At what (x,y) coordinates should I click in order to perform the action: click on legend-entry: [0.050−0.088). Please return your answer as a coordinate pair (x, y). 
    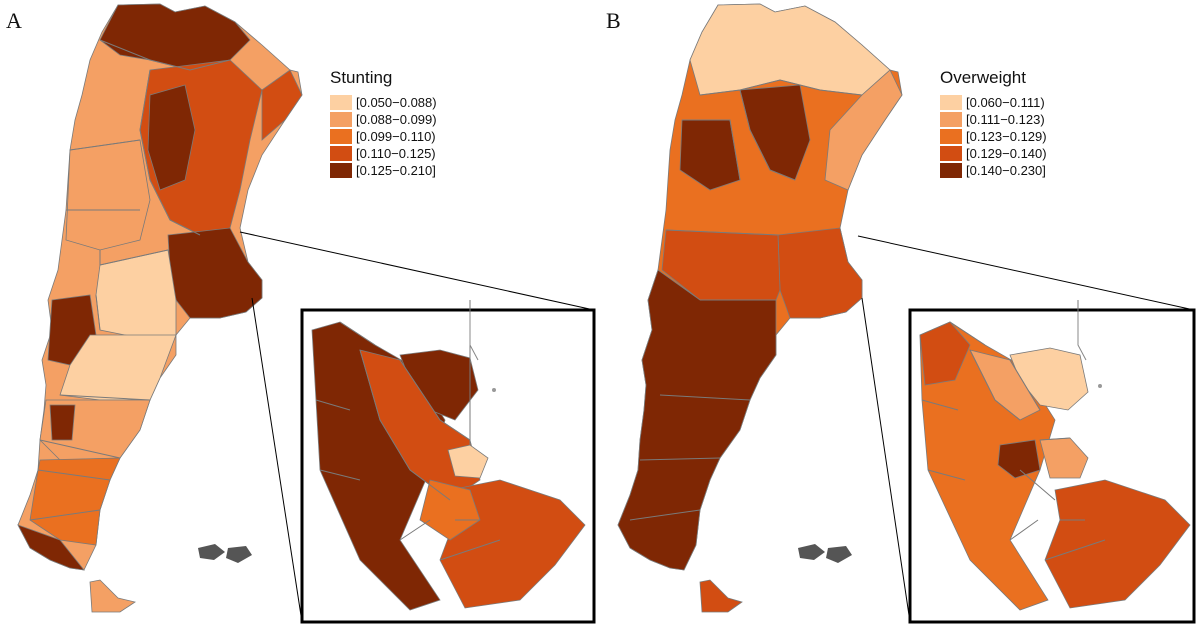
    Looking at the image, I should click on (383, 102).